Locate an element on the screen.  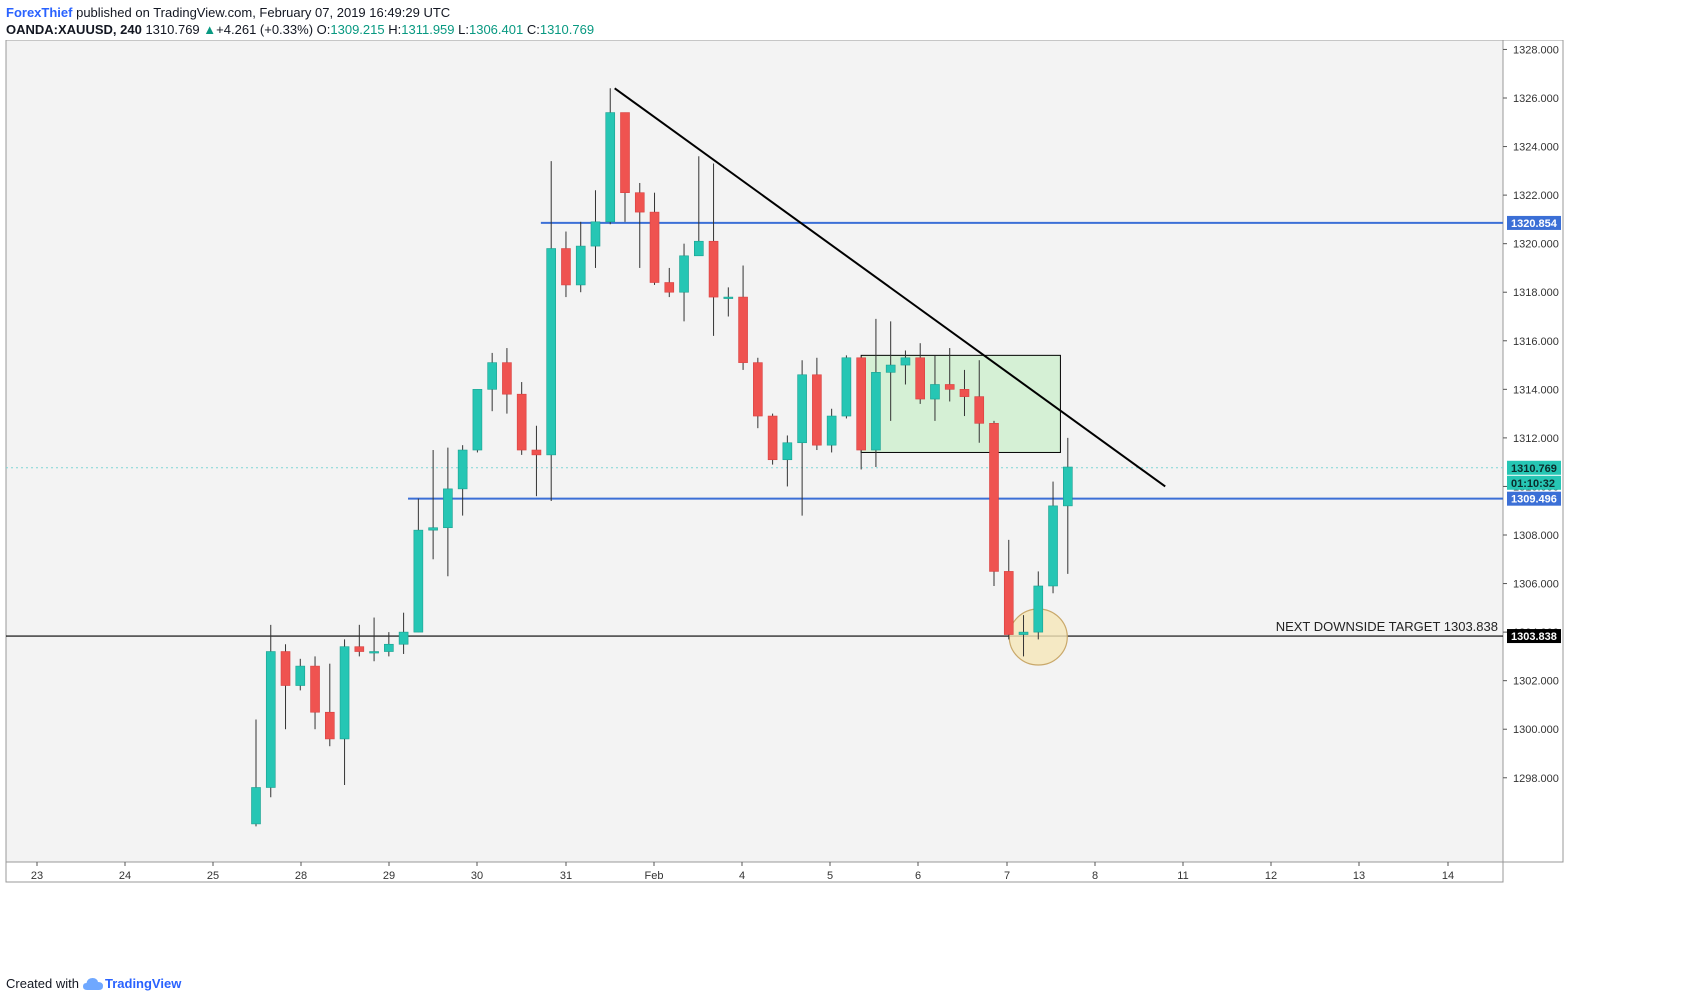
y-tick-label: 1320.000 is located at coordinates (1536, 245).